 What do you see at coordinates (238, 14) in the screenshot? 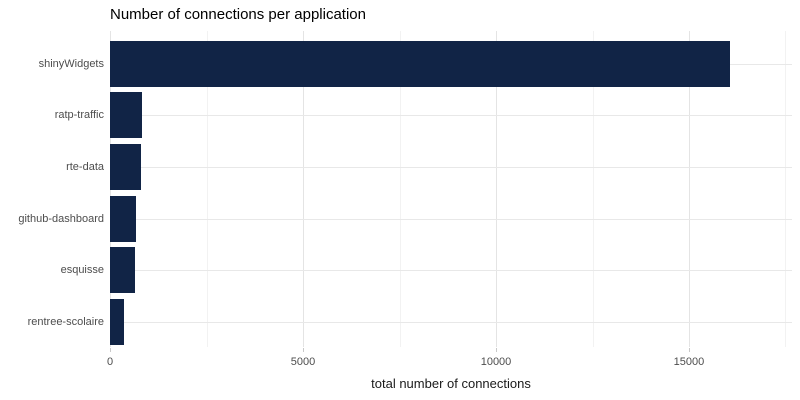
I see `chart-title: Number of connections per application` at bounding box center [238, 14].